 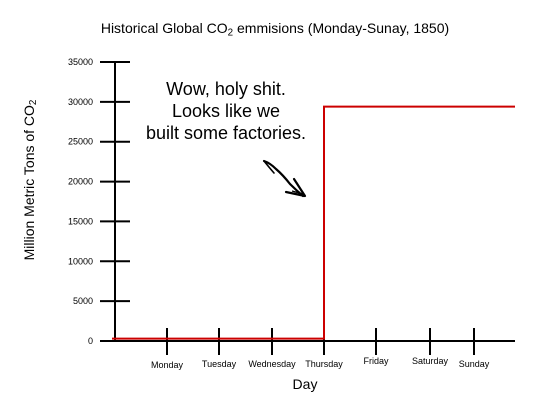 I want to click on y-tick-label: 10000, so click(x=80, y=261).